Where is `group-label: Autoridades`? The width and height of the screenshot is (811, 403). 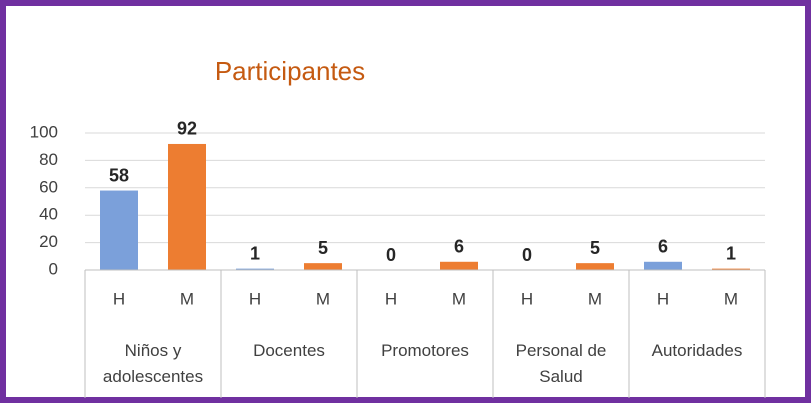
group-label: Autoridades is located at coordinates (697, 350).